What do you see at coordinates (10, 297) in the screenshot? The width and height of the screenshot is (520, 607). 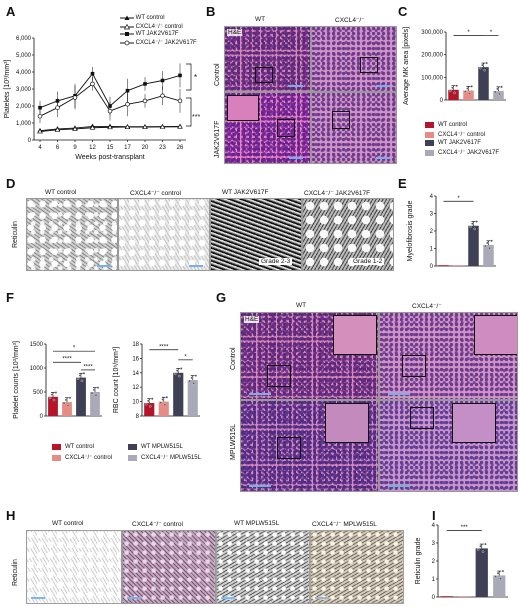 I see `panel-label-f: F` at bounding box center [10, 297].